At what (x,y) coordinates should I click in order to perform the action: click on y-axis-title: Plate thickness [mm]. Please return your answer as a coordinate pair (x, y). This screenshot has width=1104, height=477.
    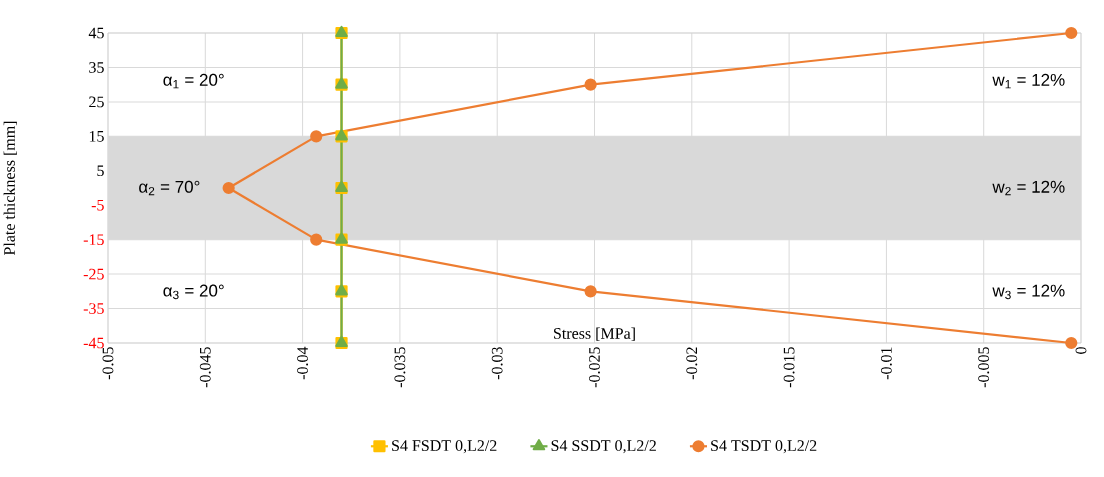
    Looking at the image, I should click on (10, 188).